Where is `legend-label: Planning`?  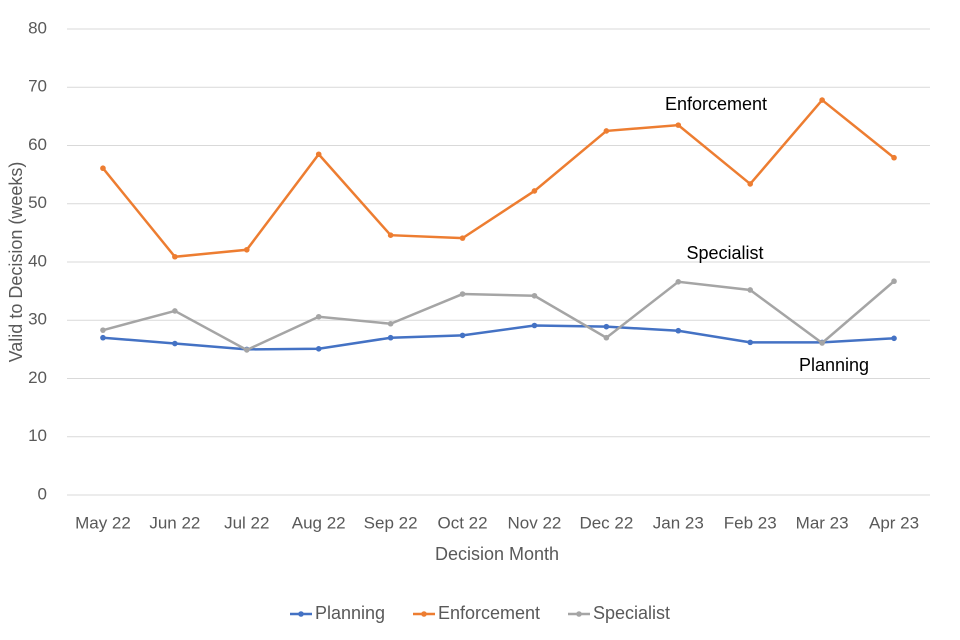
legend-label: Planning is located at coordinates (350, 613).